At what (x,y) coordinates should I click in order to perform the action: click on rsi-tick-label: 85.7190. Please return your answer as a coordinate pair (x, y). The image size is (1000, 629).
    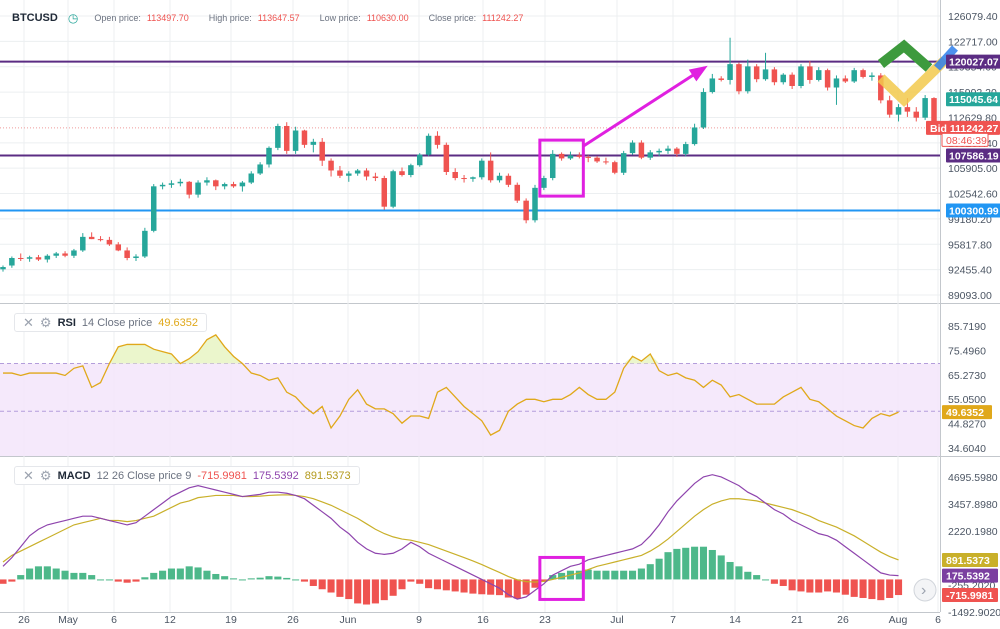
    Looking at the image, I should click on (967, 327).